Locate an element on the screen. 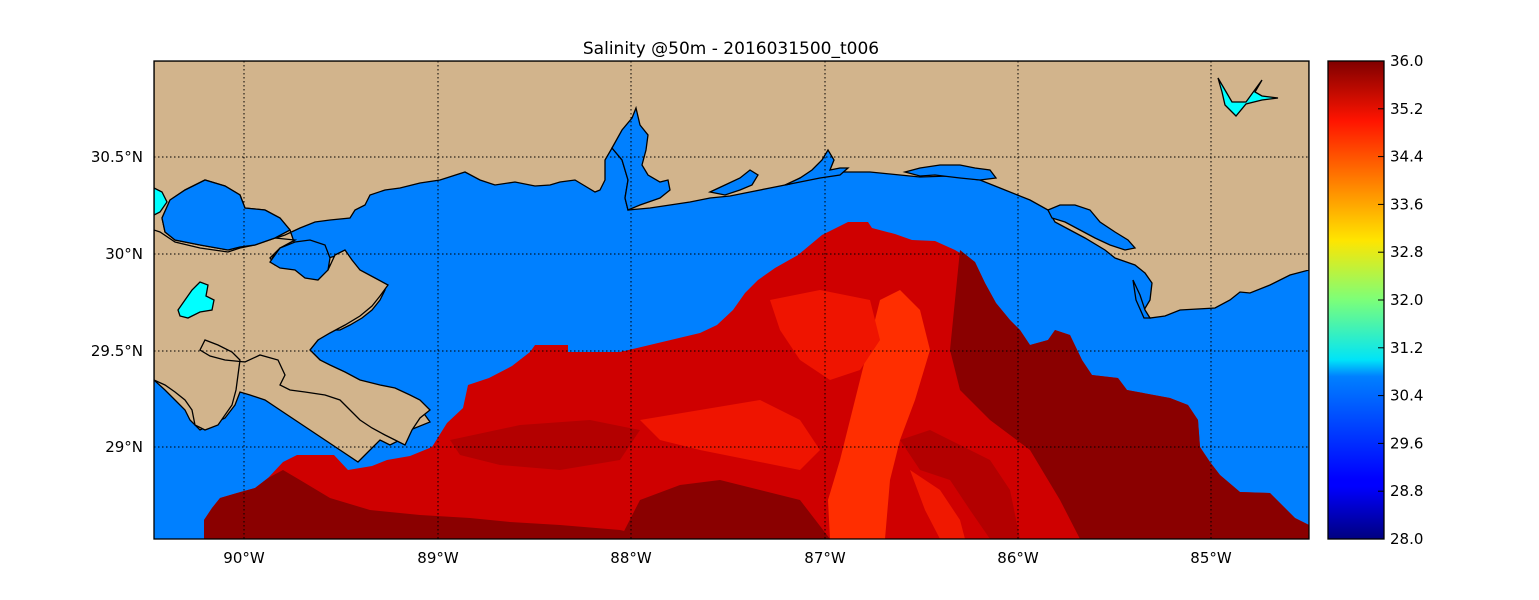  lon-label: 85°W is located at coordinates (1211, 558).